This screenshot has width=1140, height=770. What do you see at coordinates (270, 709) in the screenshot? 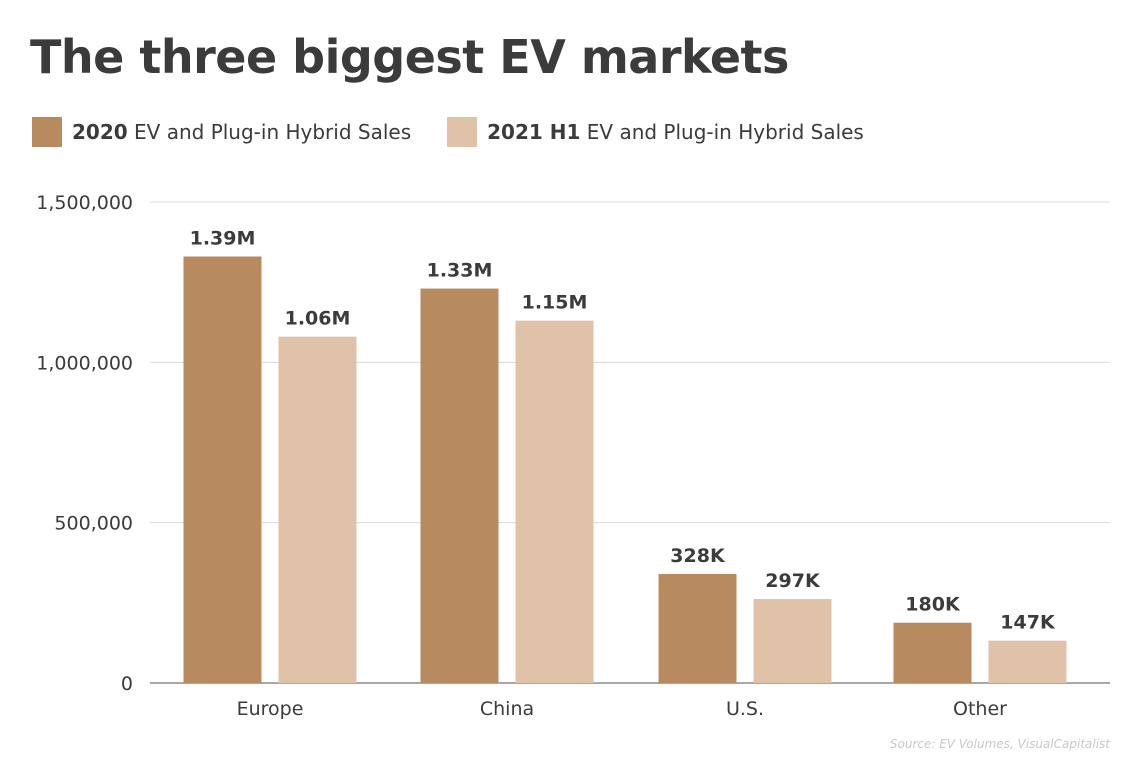
I see `x-category-label: Europe` at bounding box center [270, 709].